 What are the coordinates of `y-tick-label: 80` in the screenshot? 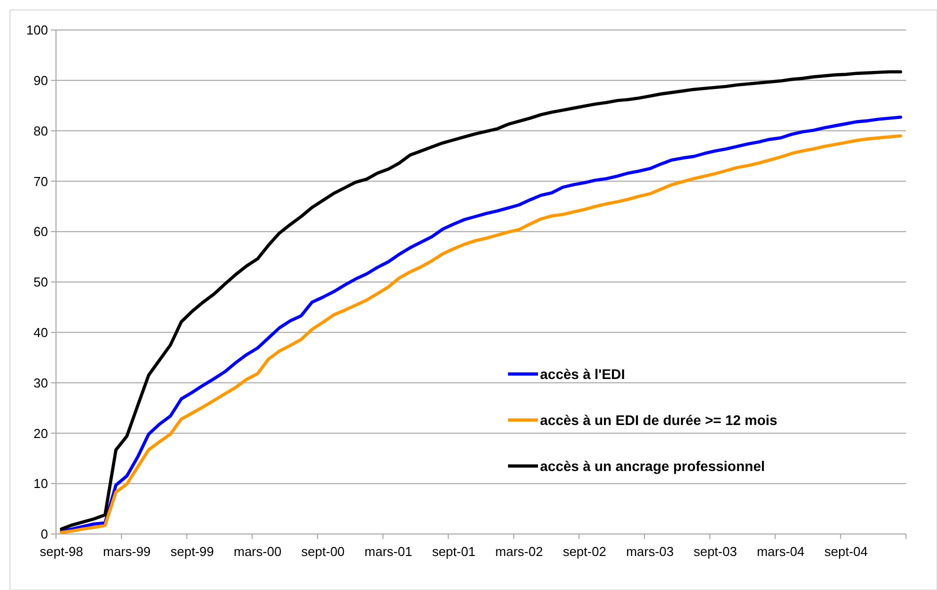 It's located at (41, 130).